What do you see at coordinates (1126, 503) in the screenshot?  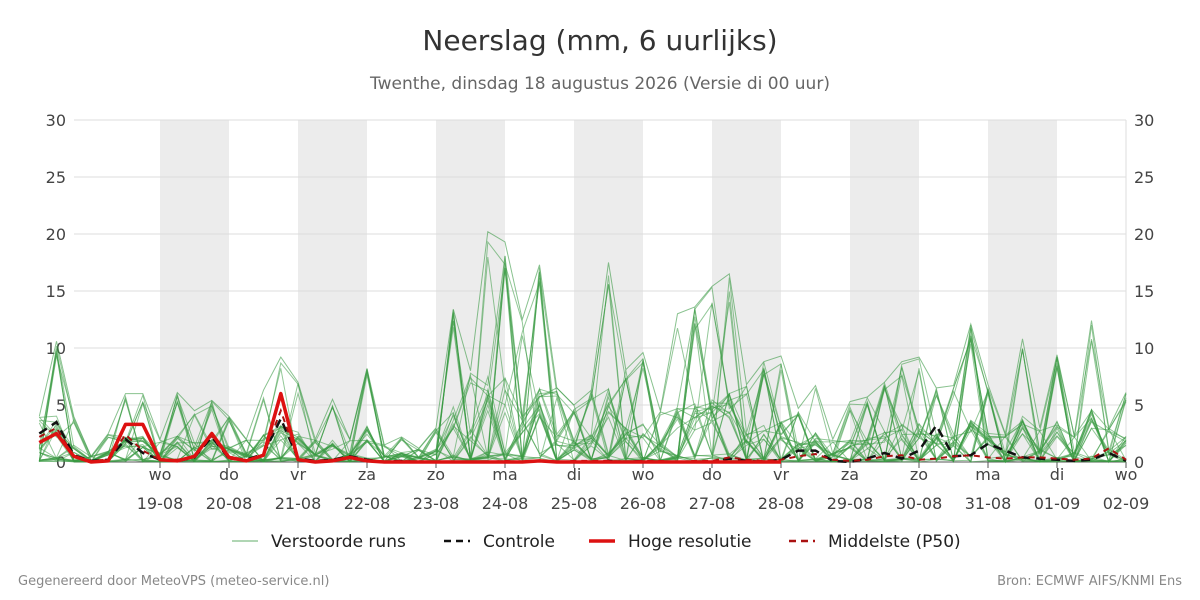 I see `x-tick-date: 02-09` at bounding box center [1126, 503].